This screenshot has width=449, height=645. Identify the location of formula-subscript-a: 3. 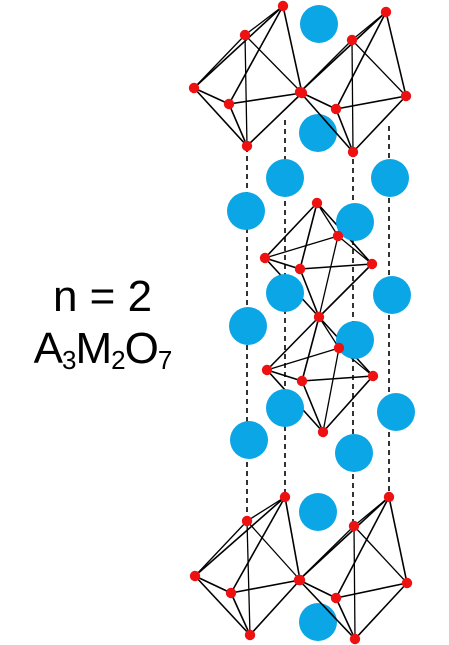
(69, 360).